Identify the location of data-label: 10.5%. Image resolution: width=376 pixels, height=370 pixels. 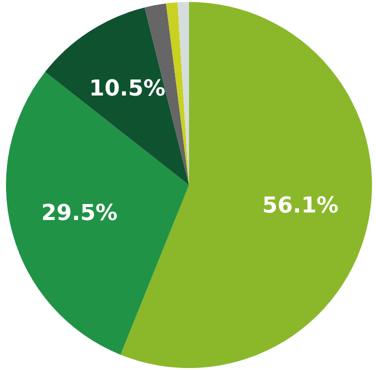
(127, 89).